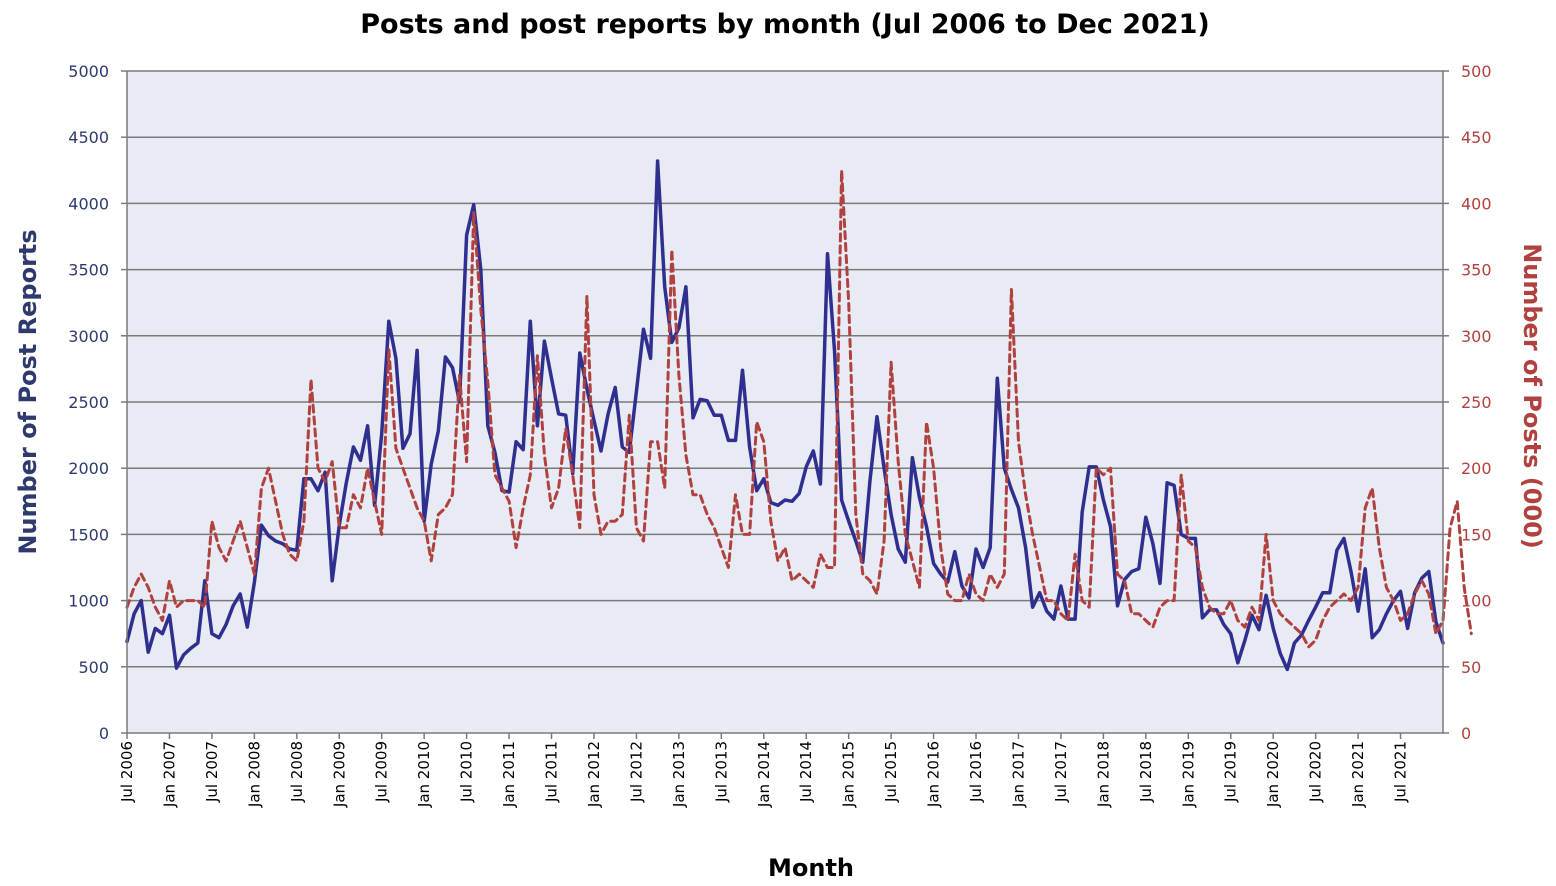 The width and height of the screenshot is (1556, 886). I want to click on x-tick-label: Jul 2021, so click(1401, 772).